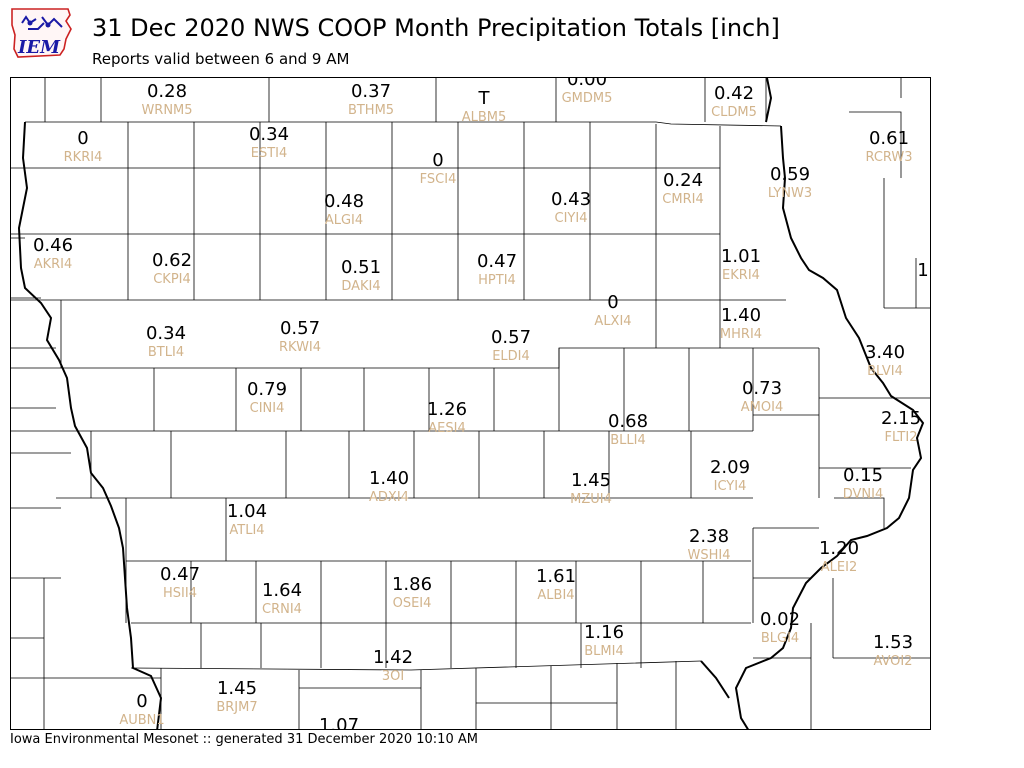 This screenshot has height=768, width=1024. I want to click on station-value: T, so click(484, 98).